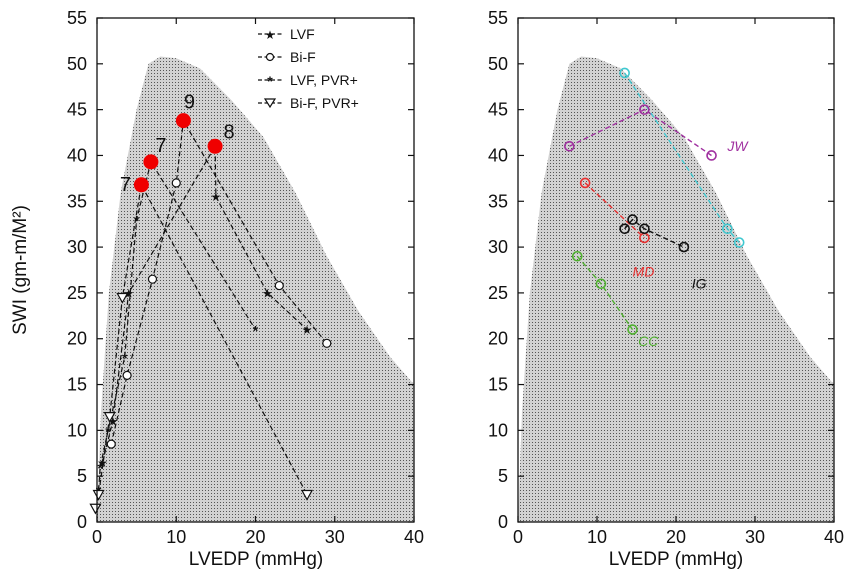 The width and height of the screenshot is (852, 575). What do you see at coordinates (215, 146) in the screenshot?
I see `series-lvf-peak-marker` at bounding box center [215, 146].